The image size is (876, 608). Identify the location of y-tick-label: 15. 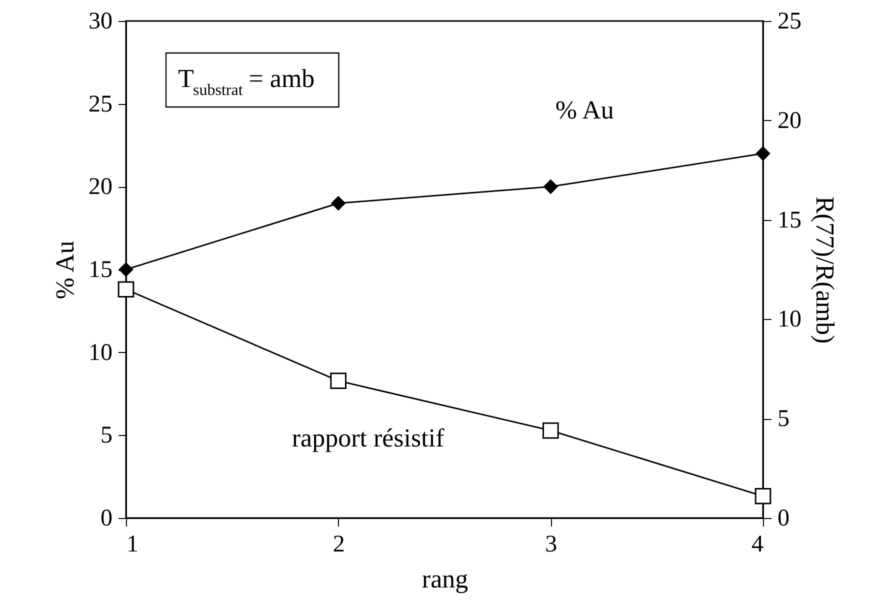
(100, 270).